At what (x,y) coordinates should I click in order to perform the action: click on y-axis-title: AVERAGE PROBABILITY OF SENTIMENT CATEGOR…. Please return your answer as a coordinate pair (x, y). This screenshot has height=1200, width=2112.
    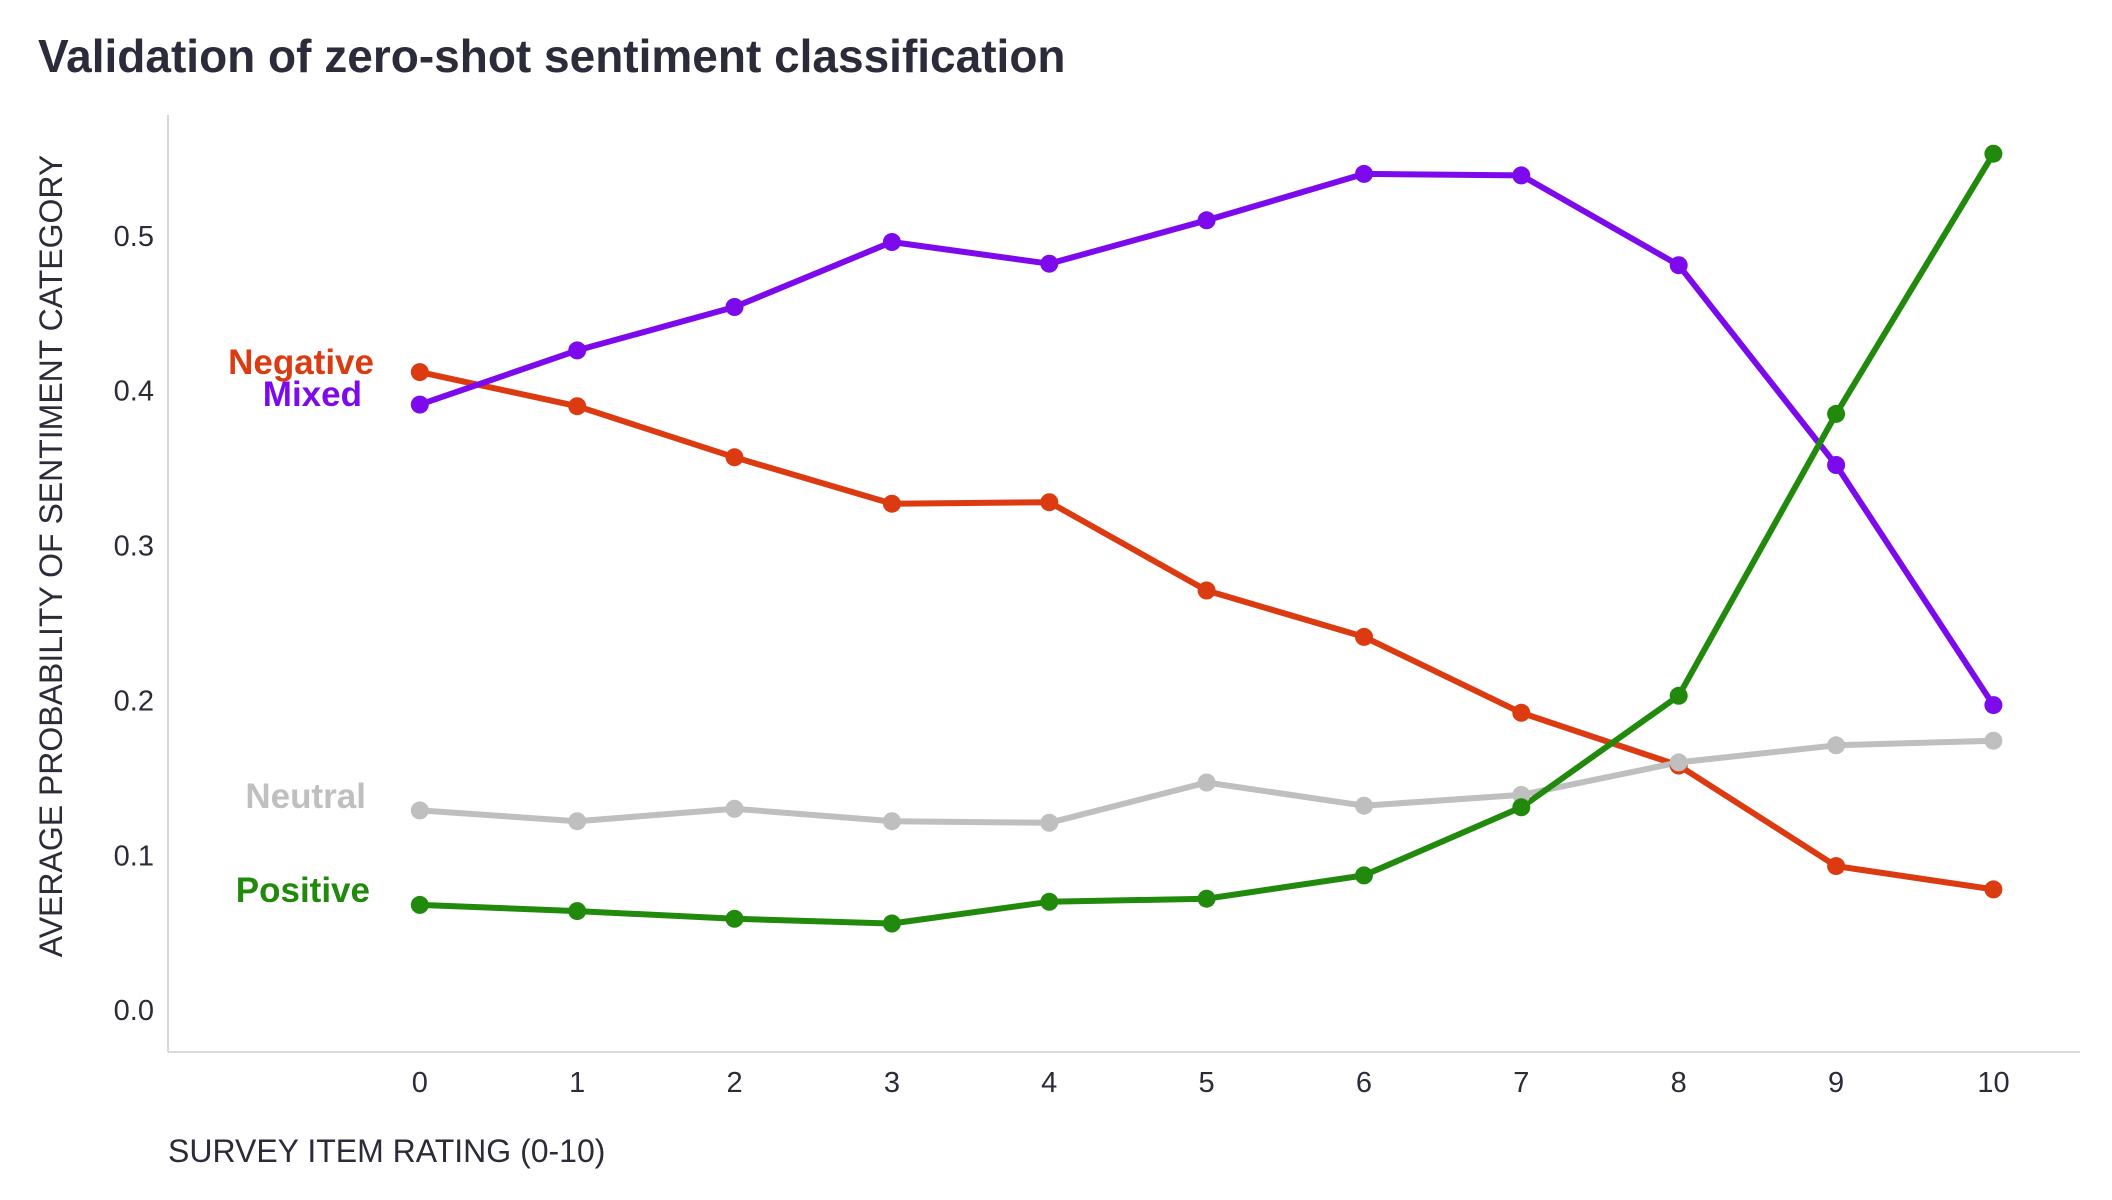
    Looking at the image, I should click on (51, 556).